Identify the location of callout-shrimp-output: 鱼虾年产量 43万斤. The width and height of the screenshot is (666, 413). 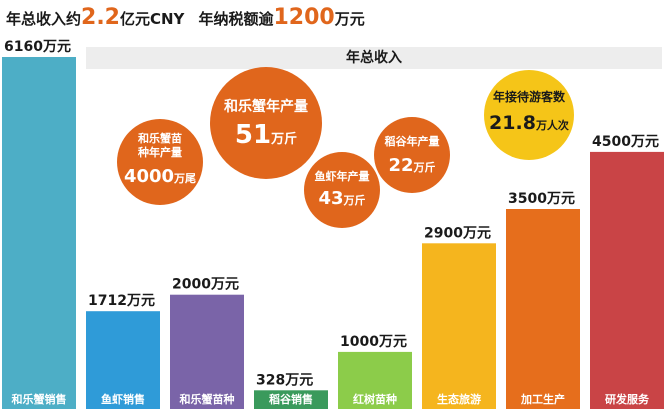
(342, 190).